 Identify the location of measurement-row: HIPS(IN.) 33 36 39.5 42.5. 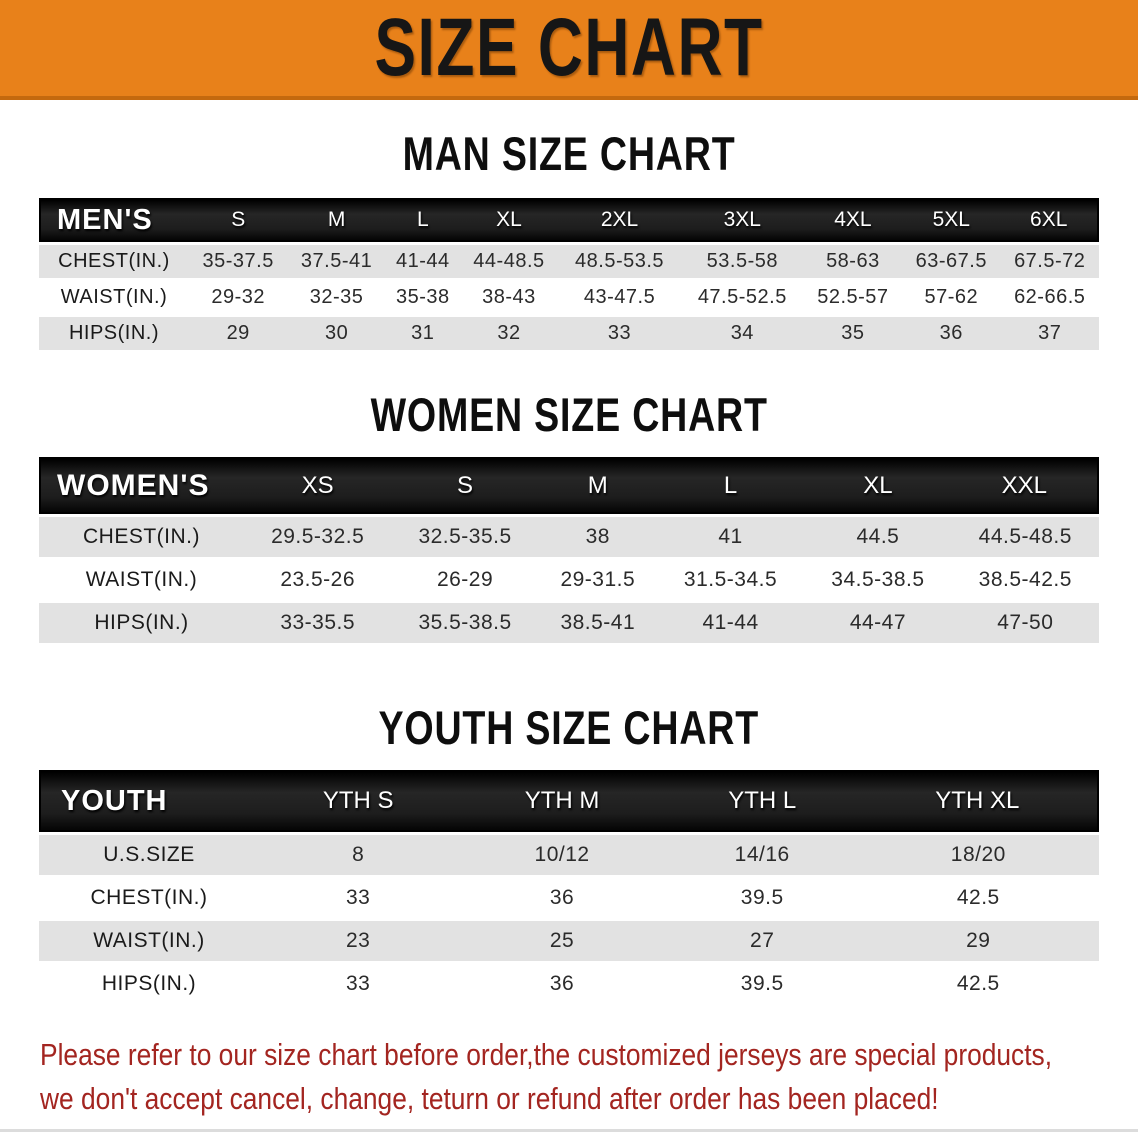
(569, 984).